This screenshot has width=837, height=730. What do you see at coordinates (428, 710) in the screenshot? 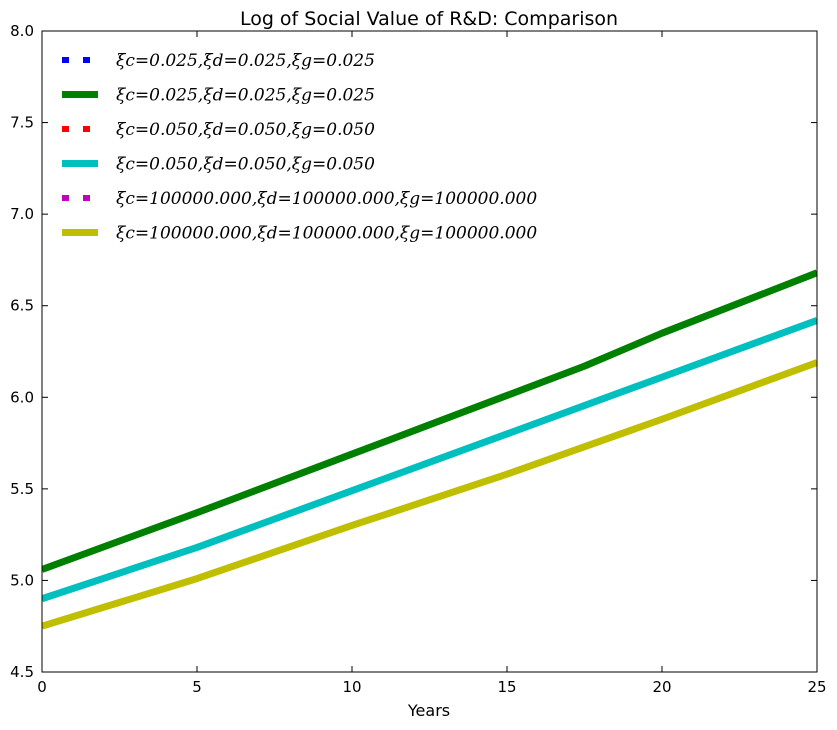
I see `x-axis-label: Years` at bounding box center [428, 710].